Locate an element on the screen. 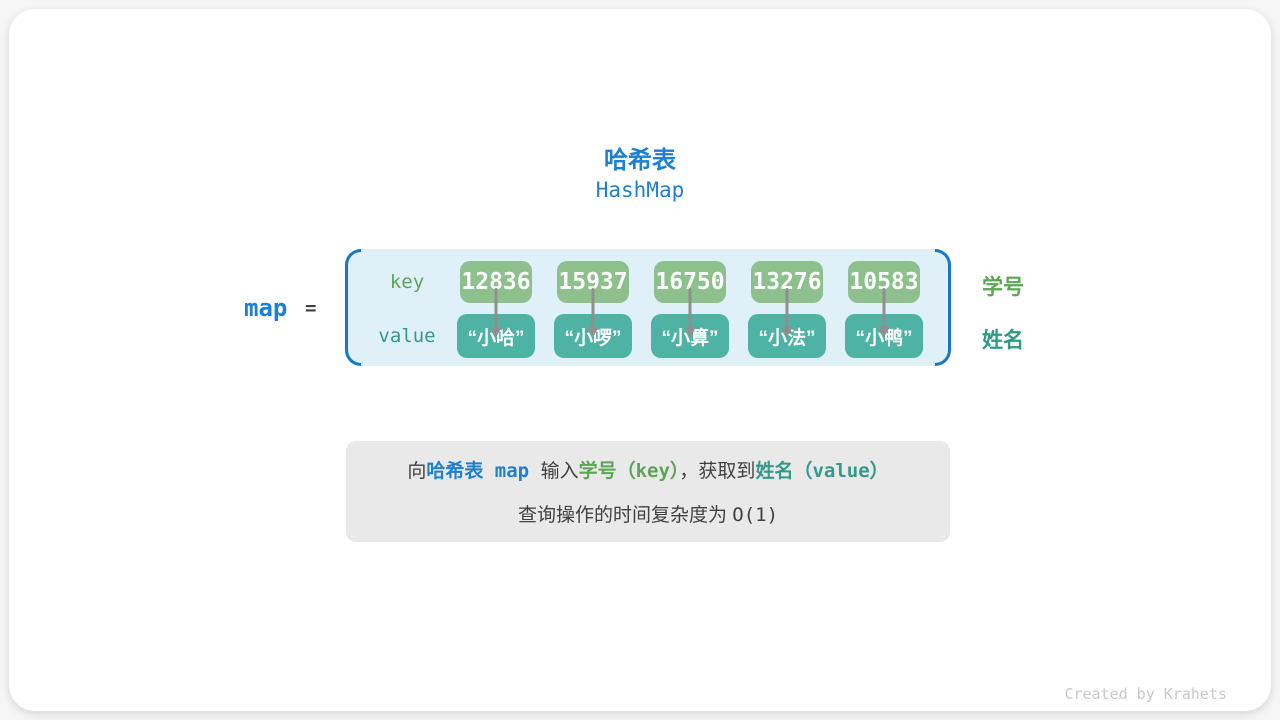 This screenshot has width=1280, height=720. map-entry: 12836 “小哈” is located at coordinates (496, 313).